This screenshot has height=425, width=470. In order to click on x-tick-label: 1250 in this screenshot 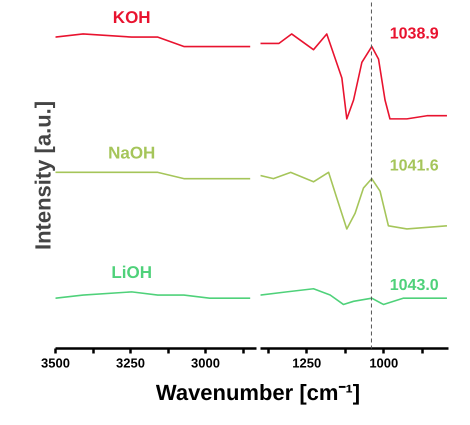, I will do `click(307, 363)`.